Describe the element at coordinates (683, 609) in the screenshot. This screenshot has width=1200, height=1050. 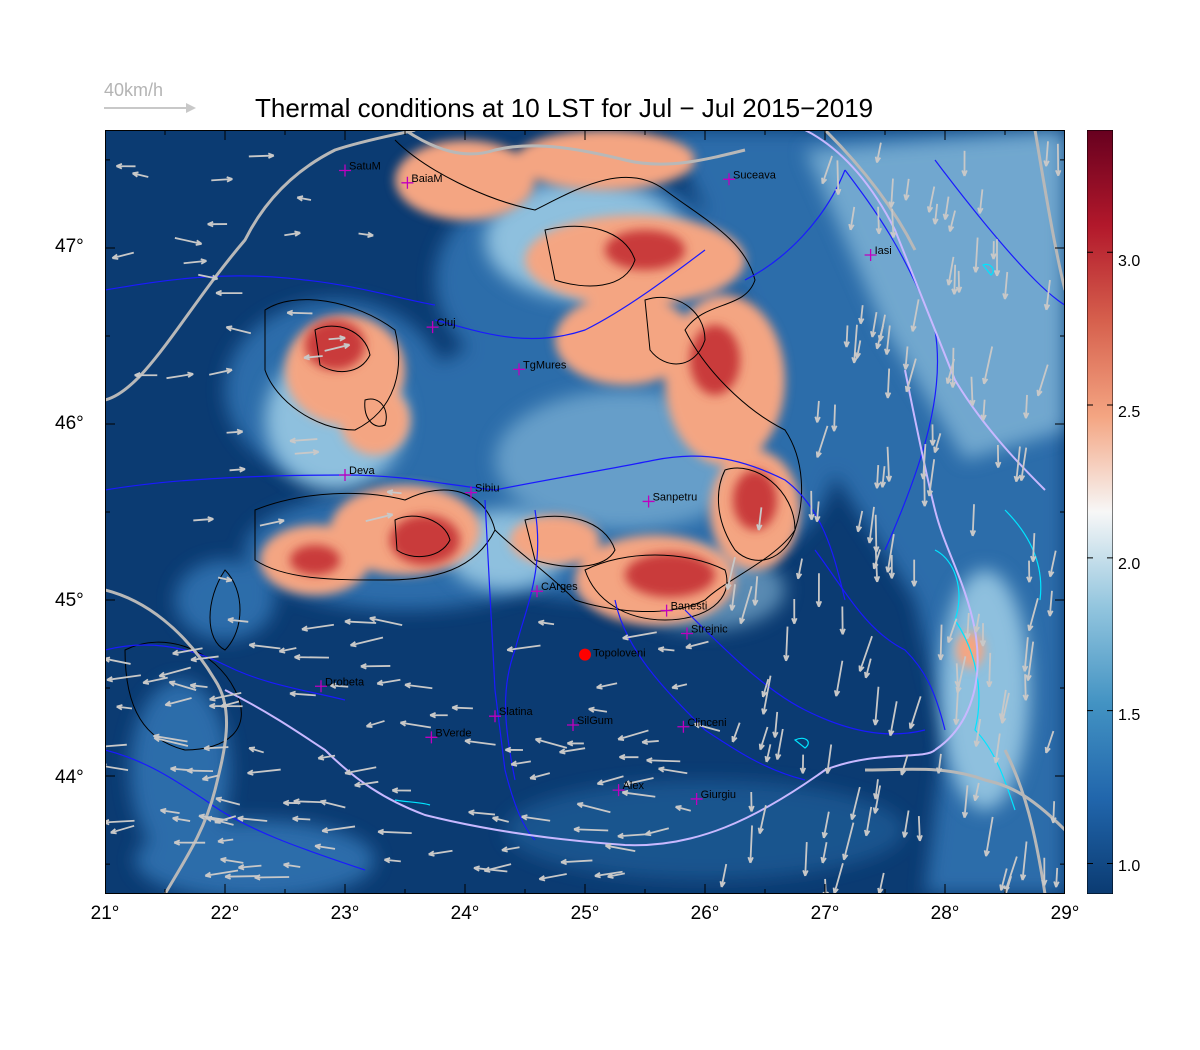
I see `city-banesti: Banesti` at that location.